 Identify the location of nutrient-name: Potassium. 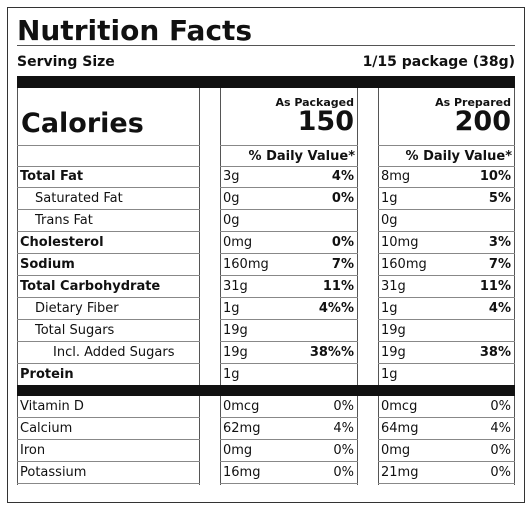
(108, 473).